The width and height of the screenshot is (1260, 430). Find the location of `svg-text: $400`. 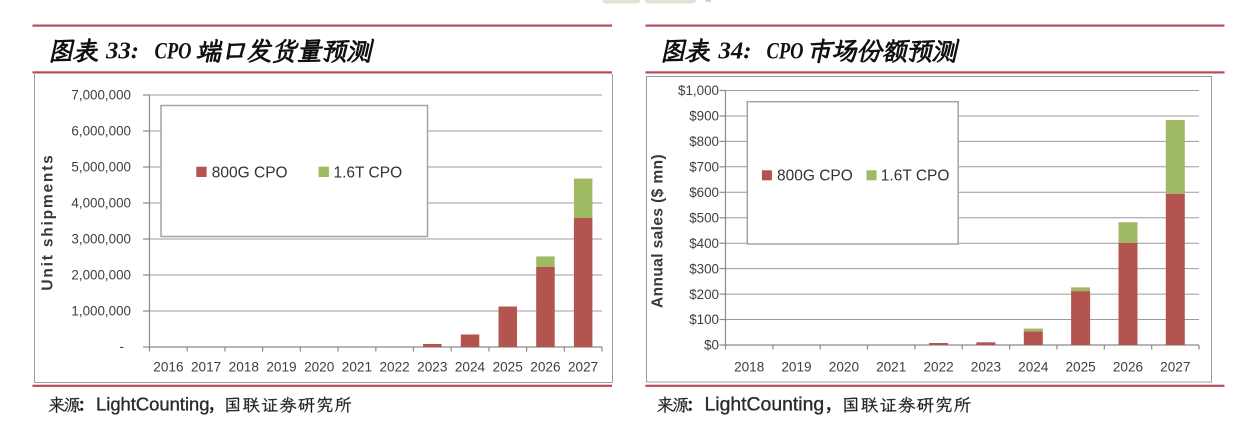

svg-text: $400 is located at coordinates (704, 243).